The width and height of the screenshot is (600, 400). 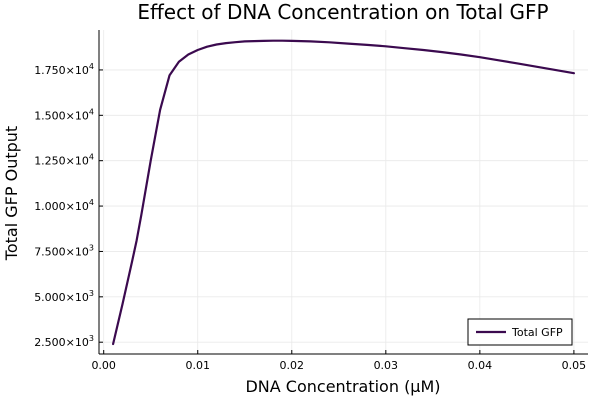 What do you see at coordinates (386, 365) in the screenshot?
I see `x-tick-label-3: 0.03` at bounding box center [386, 365].